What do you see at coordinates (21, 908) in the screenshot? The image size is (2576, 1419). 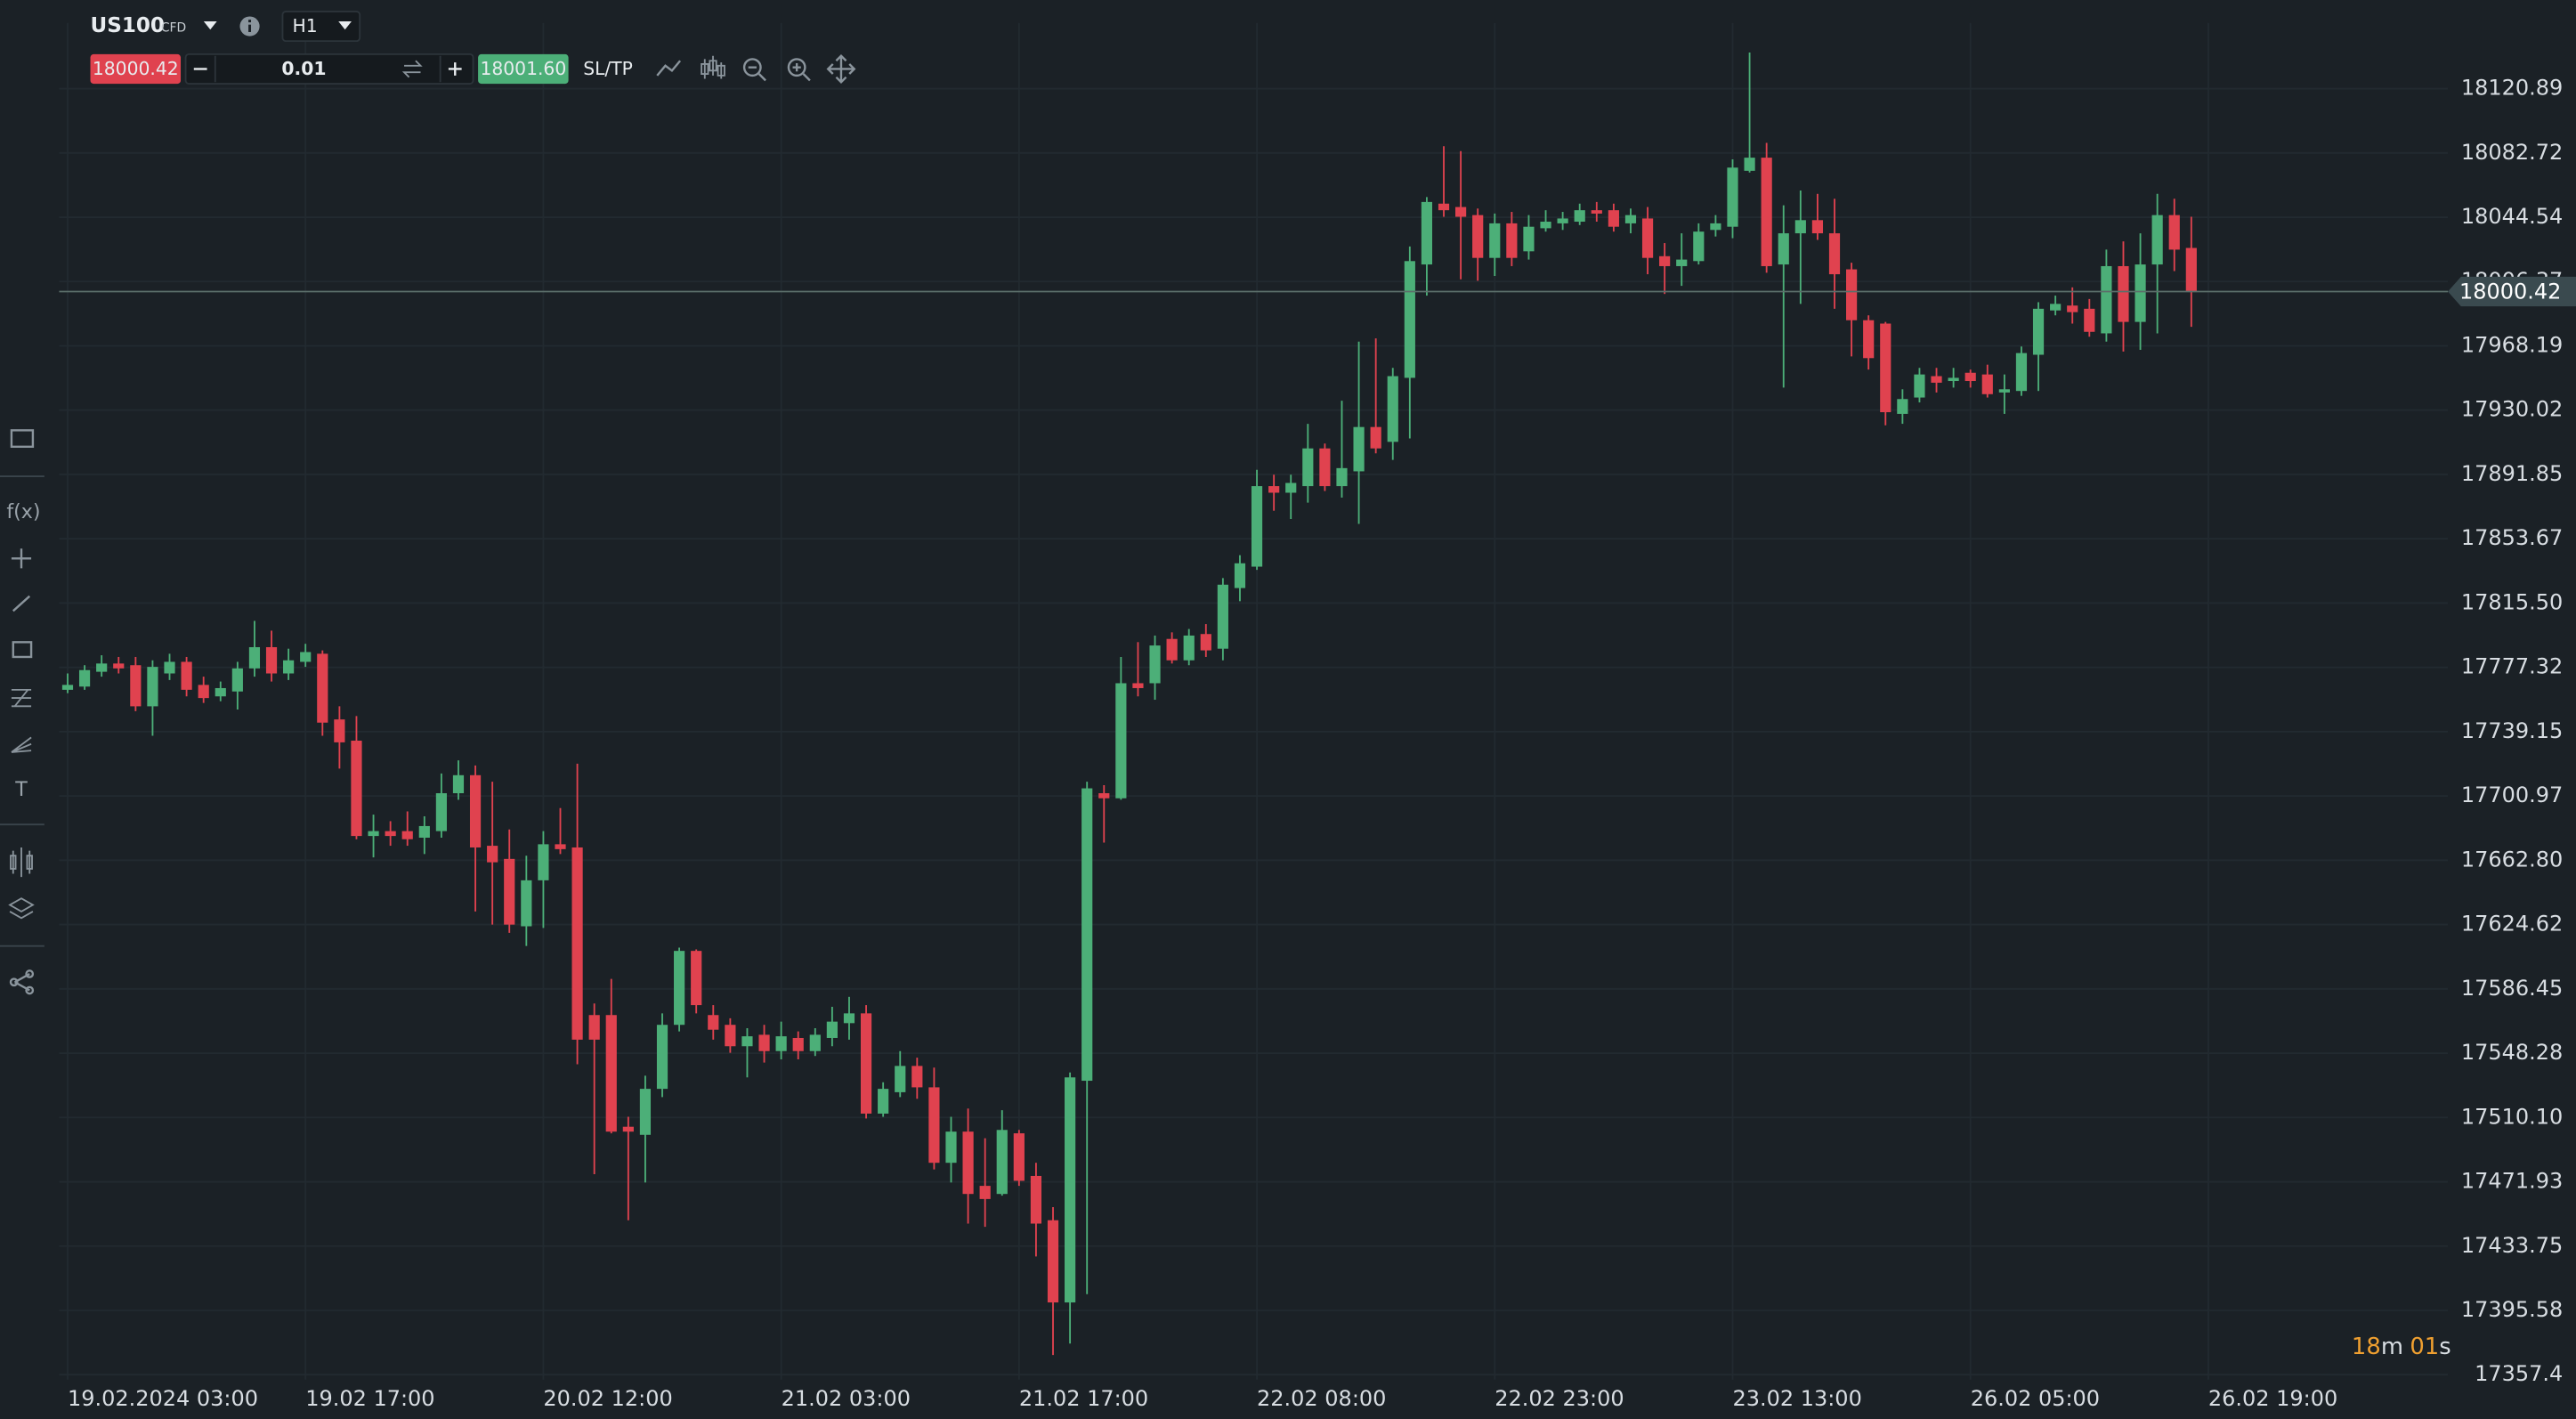 I see `layers-button` at bounding box center [21, 908].